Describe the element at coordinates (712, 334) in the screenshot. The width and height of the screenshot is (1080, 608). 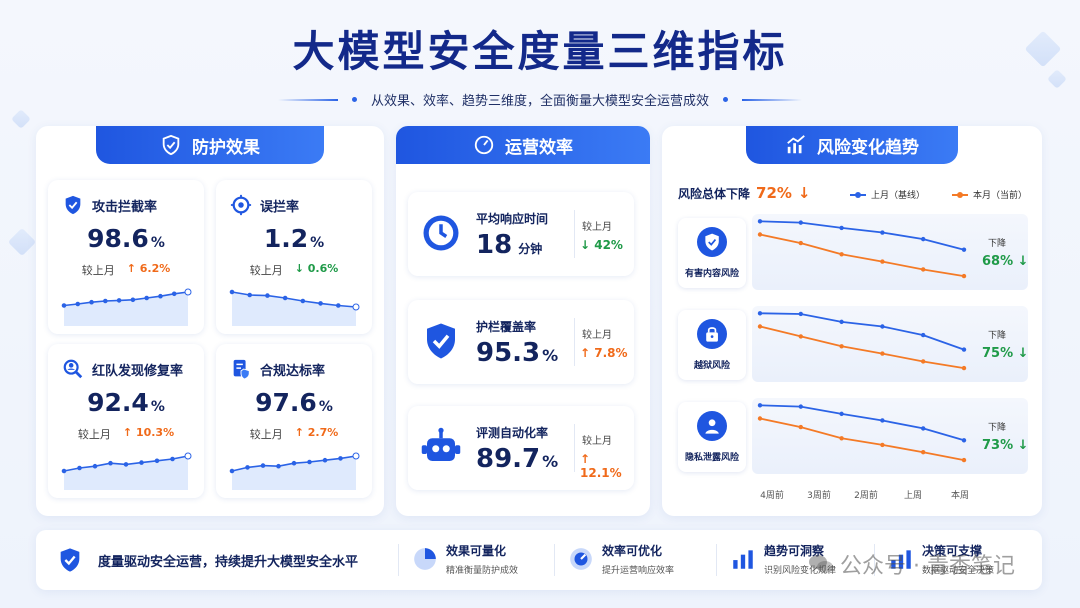
I see `lock-icon` at that location.